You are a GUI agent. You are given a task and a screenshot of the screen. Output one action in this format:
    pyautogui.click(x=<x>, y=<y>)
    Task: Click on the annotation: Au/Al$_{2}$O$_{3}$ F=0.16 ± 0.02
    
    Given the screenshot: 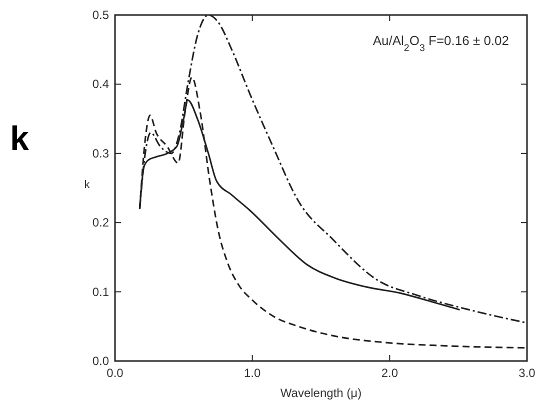 What is the action you would take?
    pyautogui.click(x=440, y=43)
    